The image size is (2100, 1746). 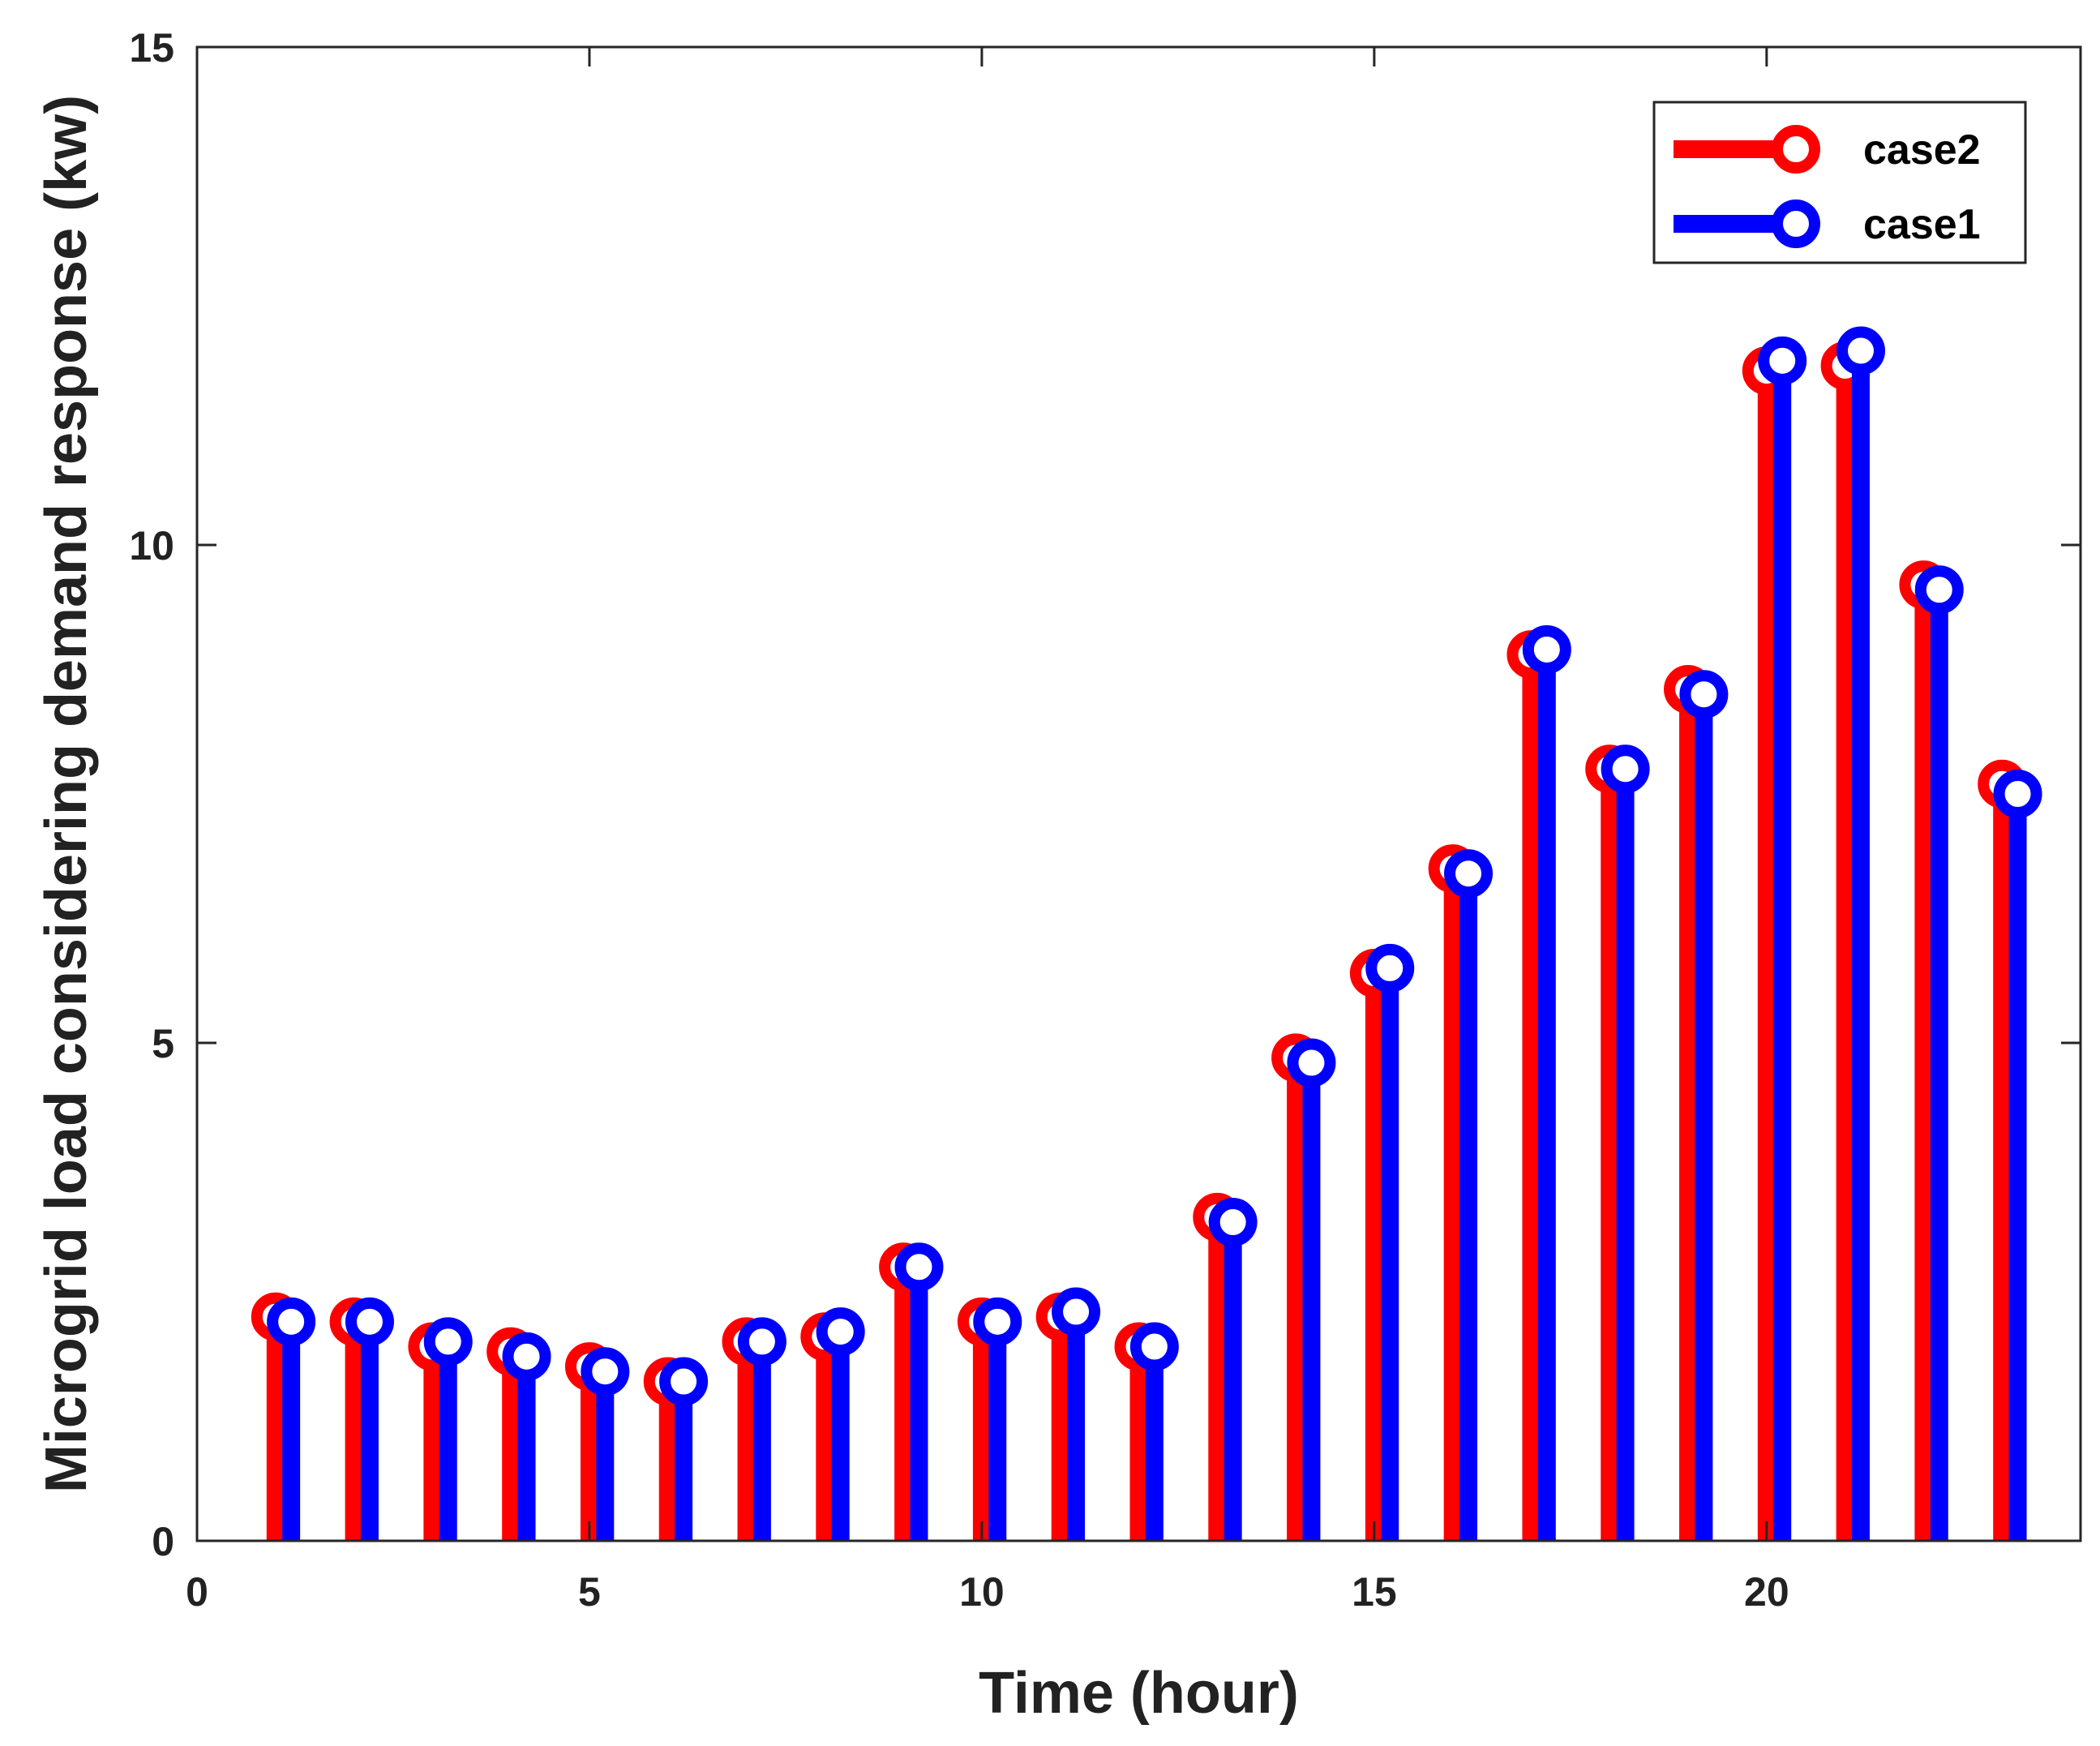 I want to click on x-tick-label: 5, so click(x=590, y=1592).